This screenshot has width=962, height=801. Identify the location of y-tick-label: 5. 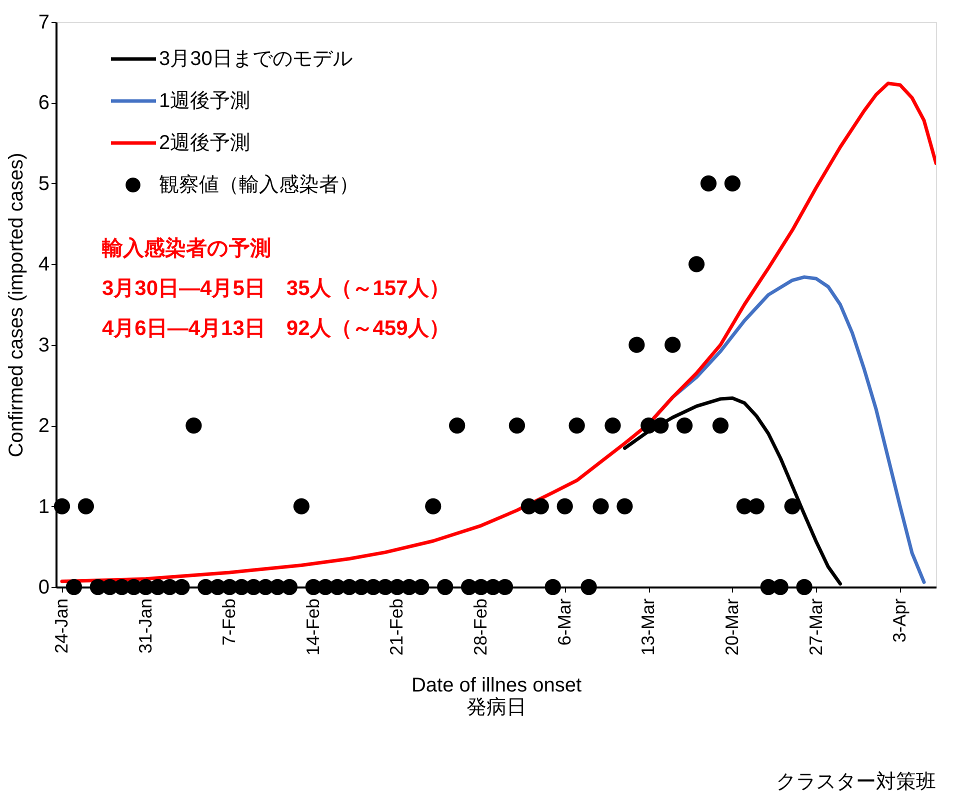
(44, 183).